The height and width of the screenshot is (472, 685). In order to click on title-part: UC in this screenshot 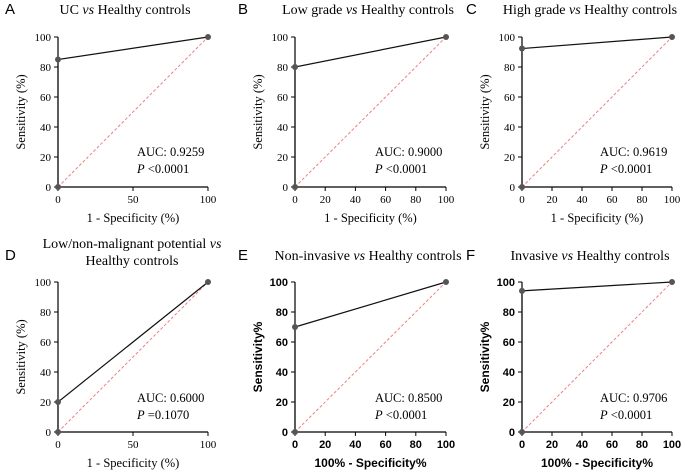, I will do `click(70, 10)`.